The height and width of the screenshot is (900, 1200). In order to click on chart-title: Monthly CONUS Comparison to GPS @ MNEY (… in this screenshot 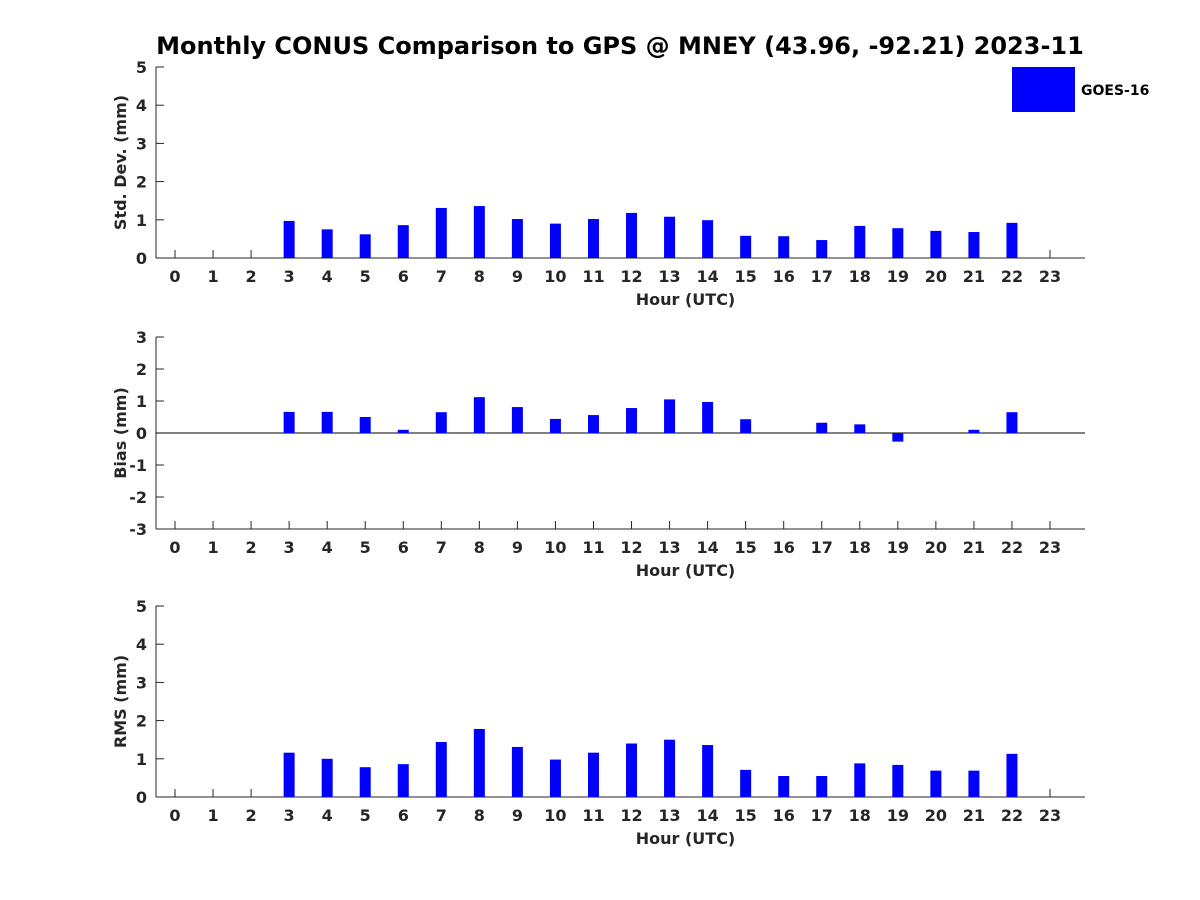, I will do `click(620, 46)`.